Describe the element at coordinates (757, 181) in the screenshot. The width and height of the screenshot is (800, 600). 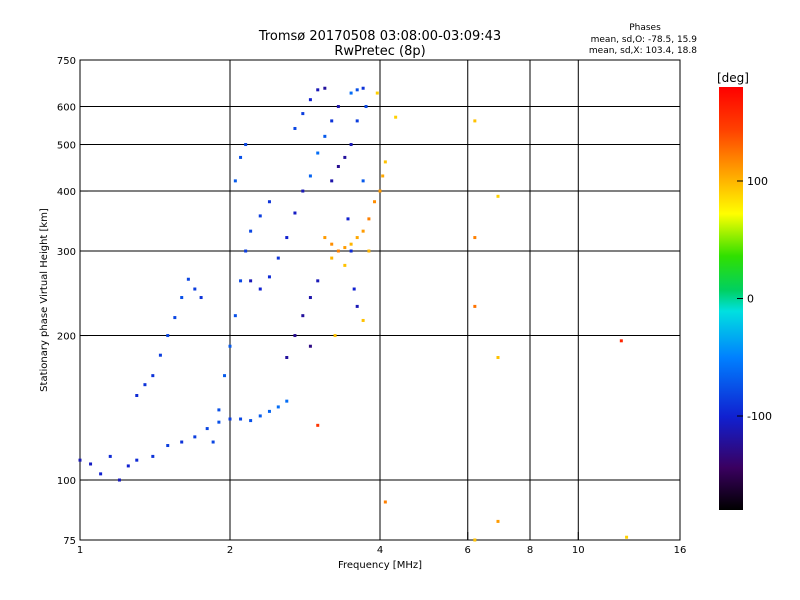
I see `colorbar-tick-label: 100` at that location.